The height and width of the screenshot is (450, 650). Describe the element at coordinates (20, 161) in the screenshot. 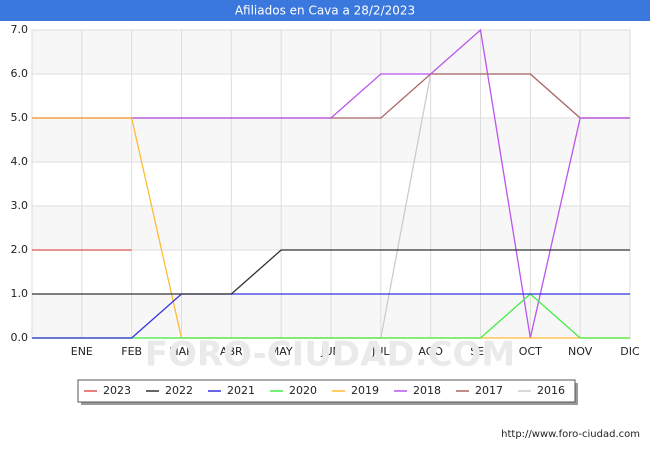

I see `y-tick-label: 4.0` at that location.